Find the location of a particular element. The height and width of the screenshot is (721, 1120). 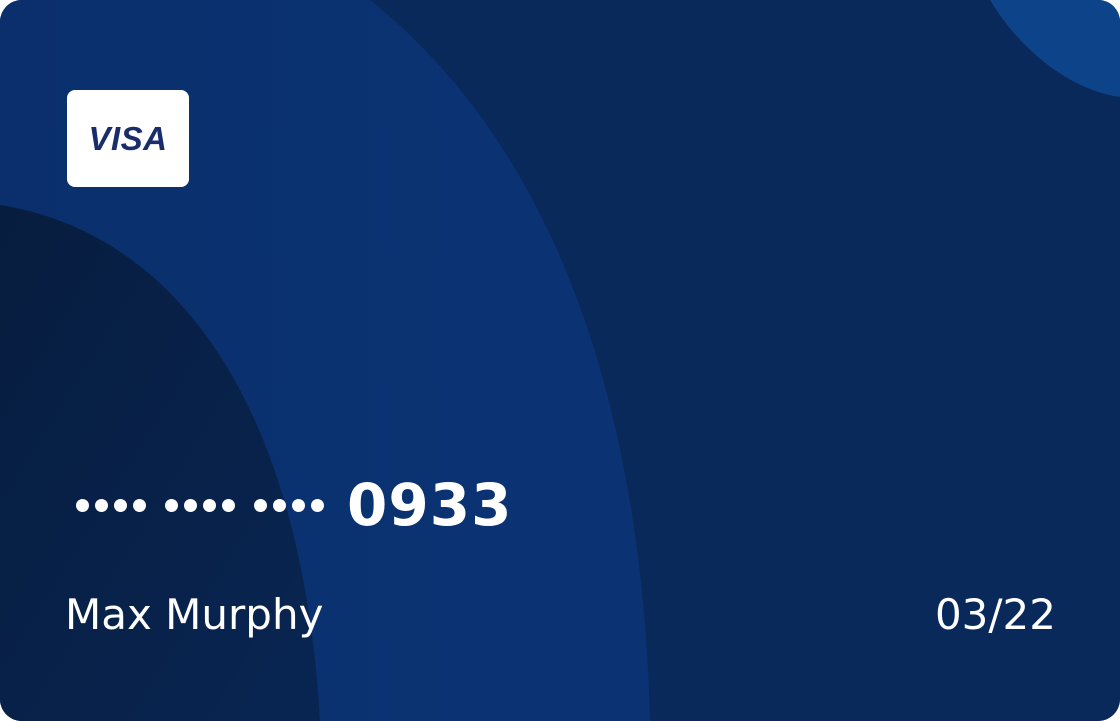

cardholder-name: Max Murphy is located at coordinates (194, 614).